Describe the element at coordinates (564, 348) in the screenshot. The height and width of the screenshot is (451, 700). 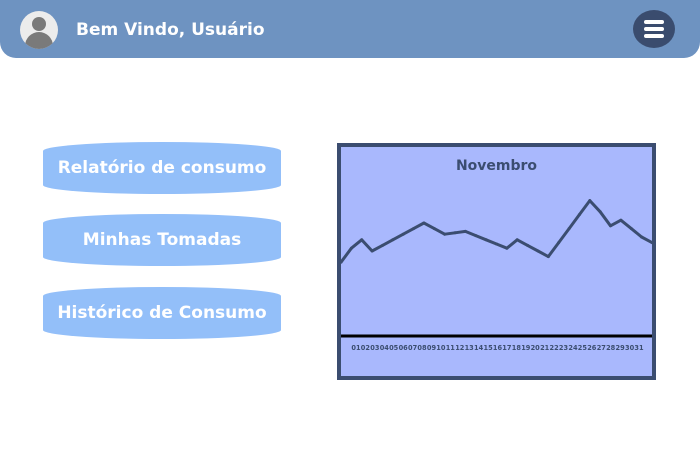
I see `chart-tick-label: 23` at that location.